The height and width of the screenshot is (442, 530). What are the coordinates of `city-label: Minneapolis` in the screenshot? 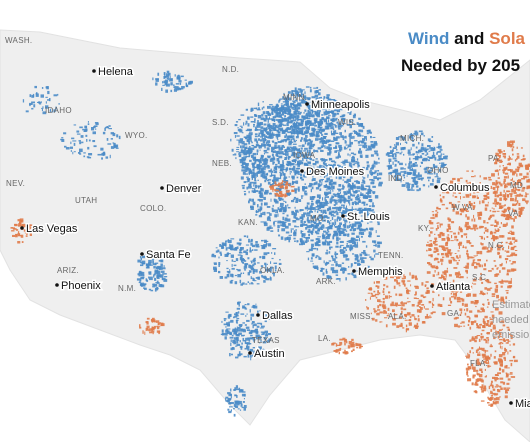 It's located at (340, 105).